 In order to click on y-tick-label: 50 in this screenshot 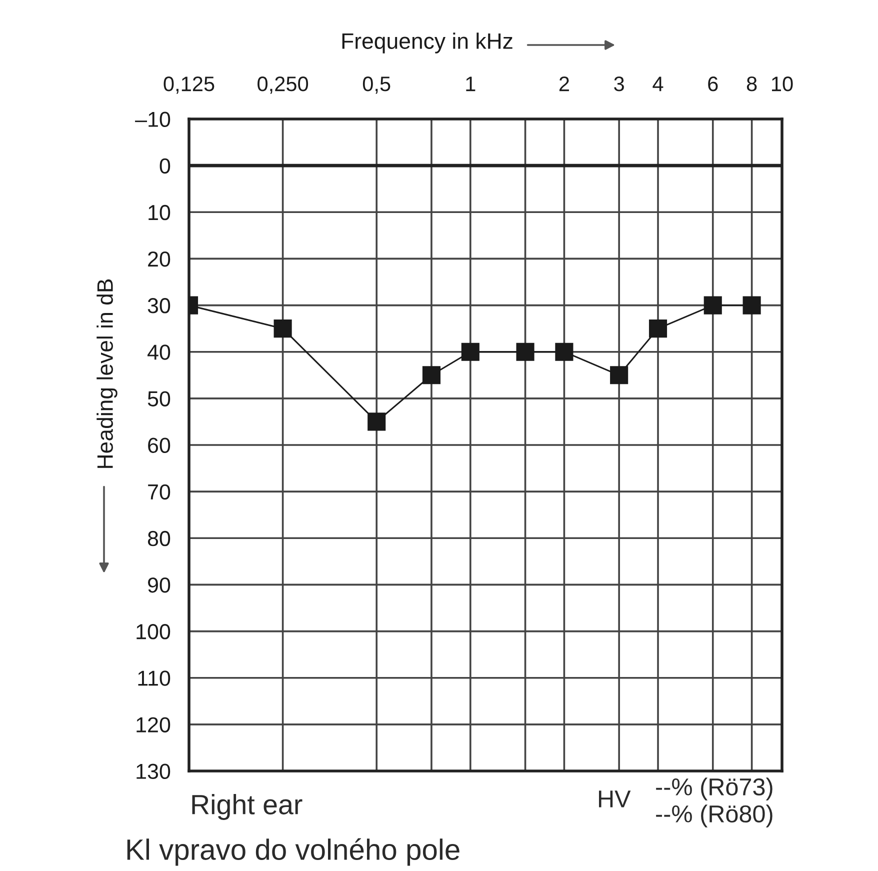, I will do `click(159, 398)`.